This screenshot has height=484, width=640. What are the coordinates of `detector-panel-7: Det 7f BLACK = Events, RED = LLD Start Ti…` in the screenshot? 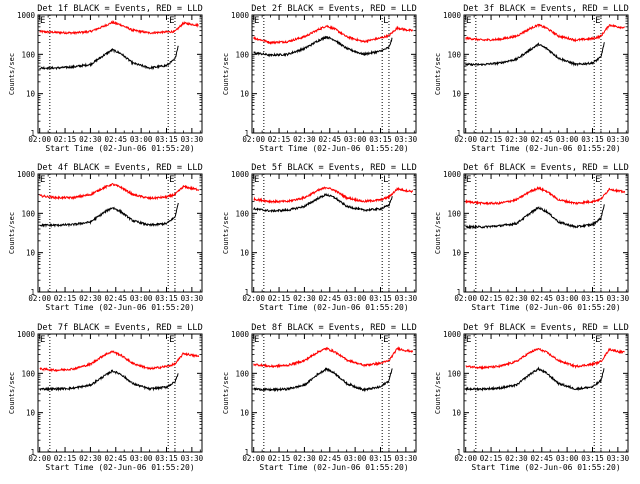 It's located at (106, 397).